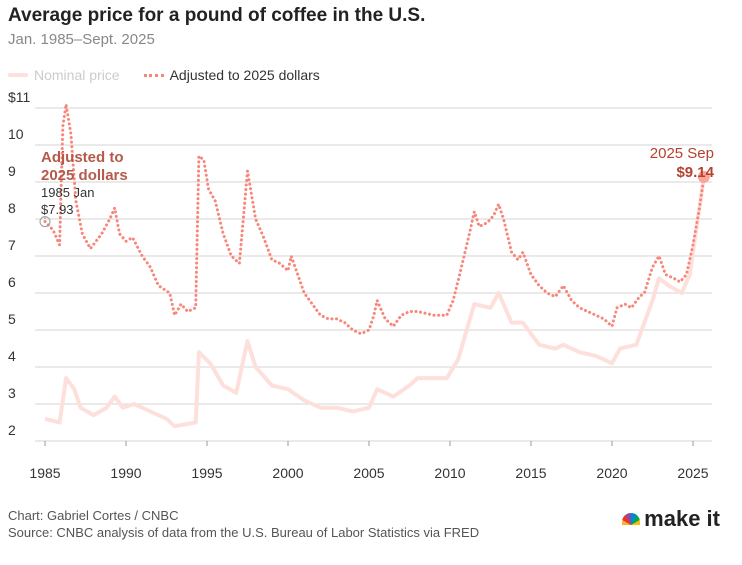  I want to click on x-tick-label: 2020, so click(611, 473).